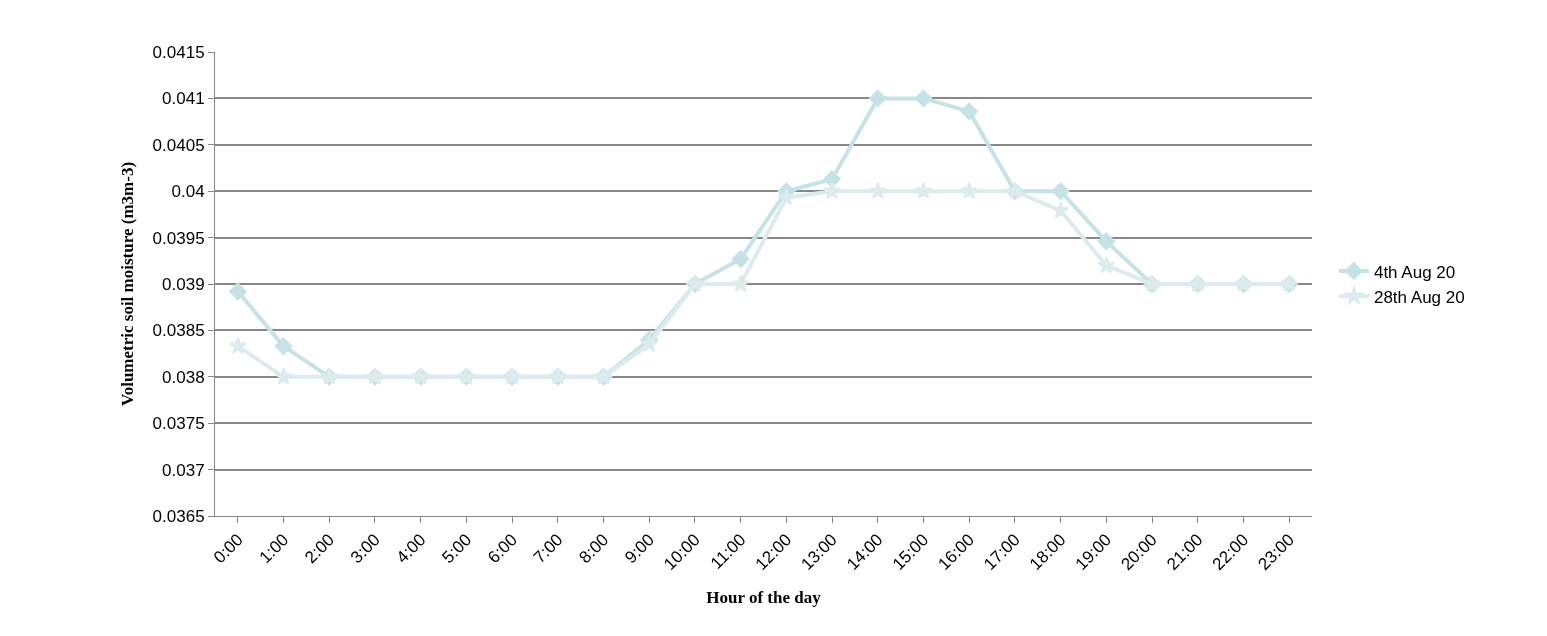 The width and height of the screenshot is (1547, 636). I want to click on x-tick-label: 6:00, so click(502, 549).